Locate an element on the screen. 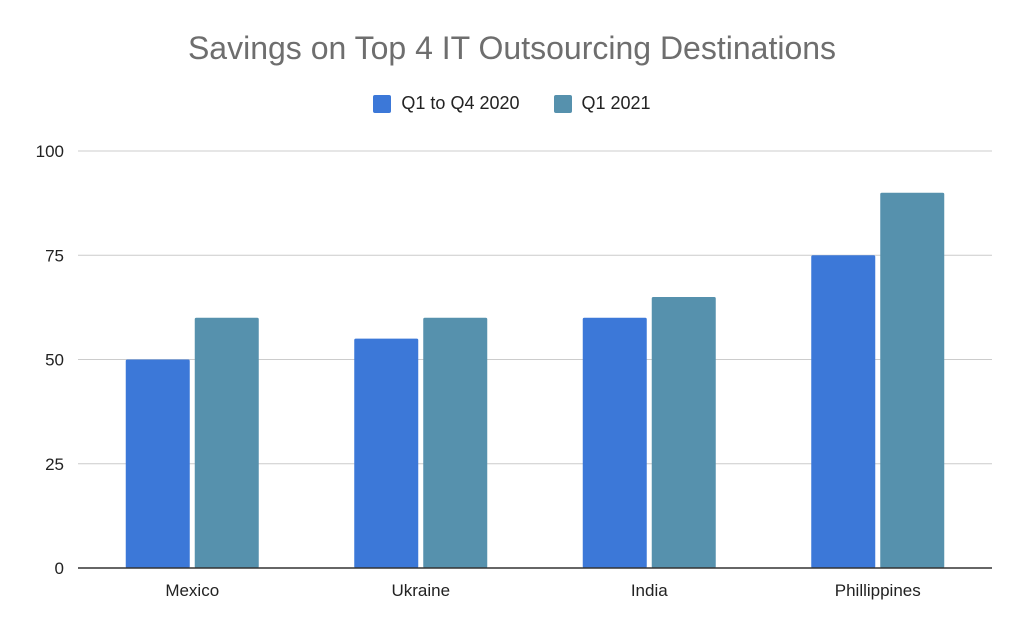  legend-label-series-1: Q1 to Q4 2020 is located at coordinates (460, 103).